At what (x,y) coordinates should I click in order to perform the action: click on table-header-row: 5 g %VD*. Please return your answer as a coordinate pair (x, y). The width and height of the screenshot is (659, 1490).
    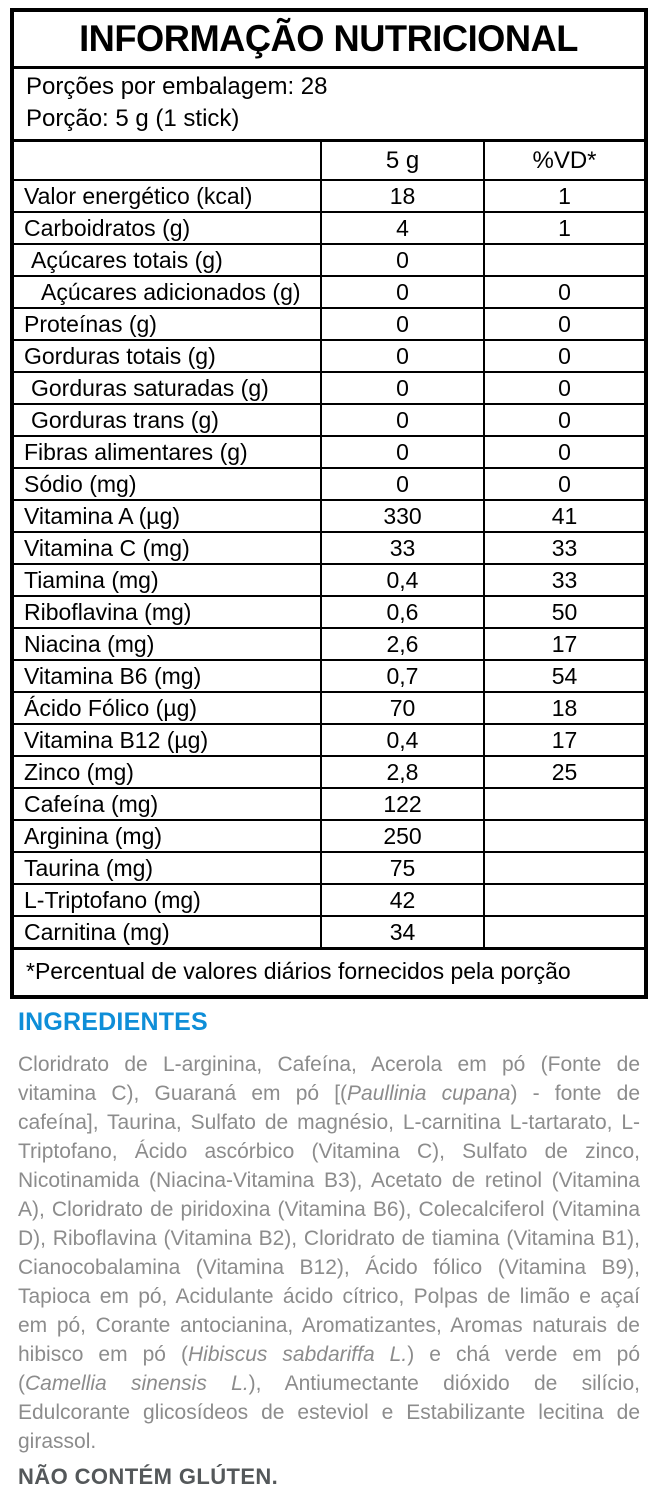
    Looking at the image, I should click on (329, 160).